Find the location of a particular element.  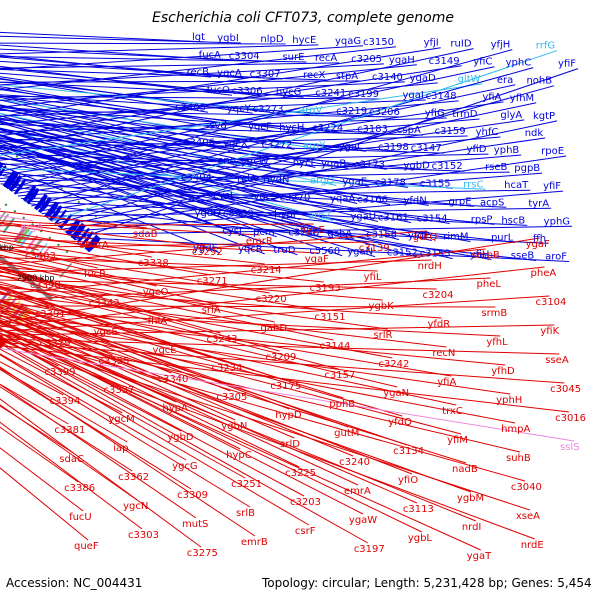

gene-label: c3203 is located at coordinates (305, 502).